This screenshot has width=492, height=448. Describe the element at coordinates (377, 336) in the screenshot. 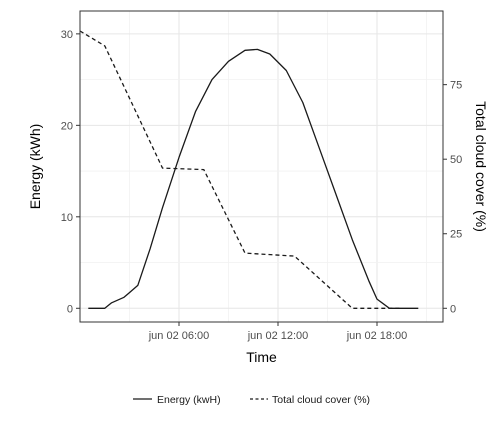

I see `x-tick-label: jun 02 18:00` at that location.